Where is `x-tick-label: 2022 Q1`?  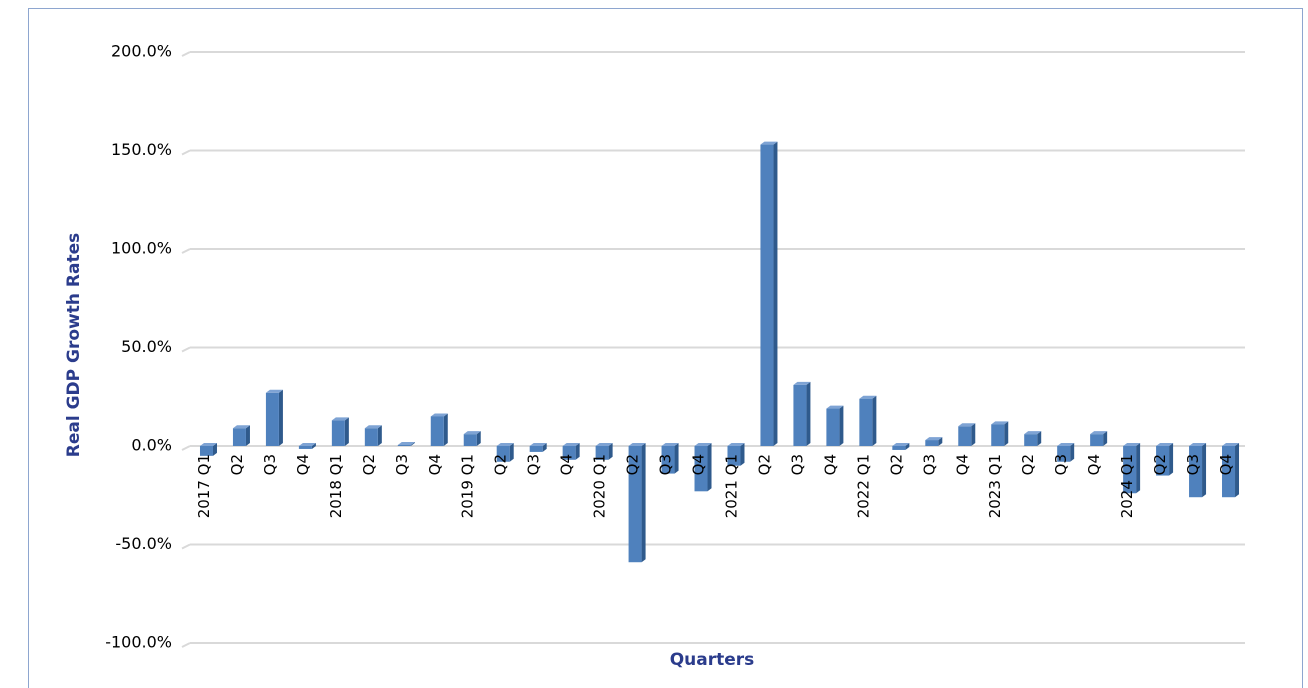 x-tick-label: 2022 Q1 is located at coordinates (863, 486).